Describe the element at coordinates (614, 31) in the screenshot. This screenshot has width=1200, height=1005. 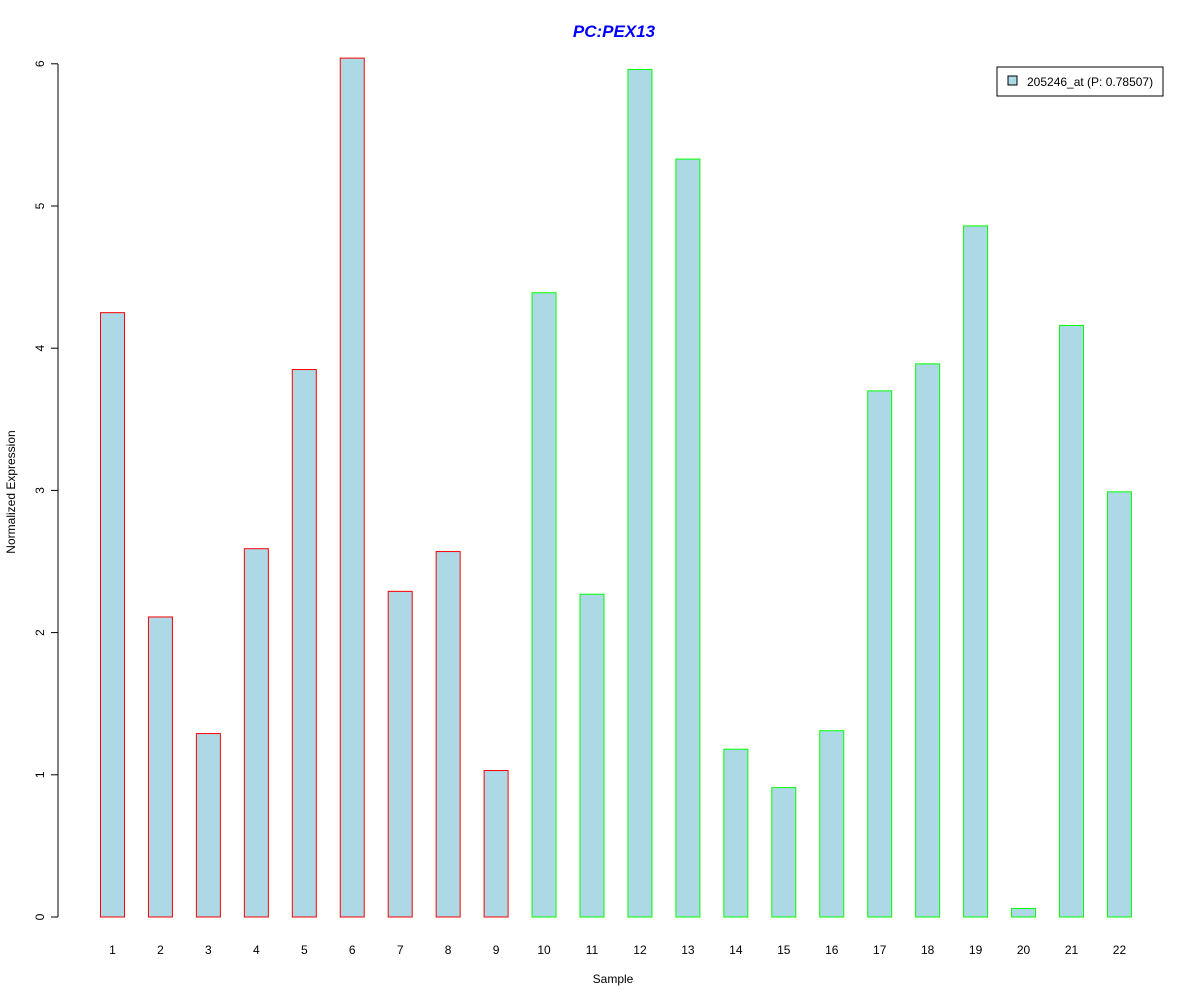
I see `chart-title: PC:PEX13` at that location.